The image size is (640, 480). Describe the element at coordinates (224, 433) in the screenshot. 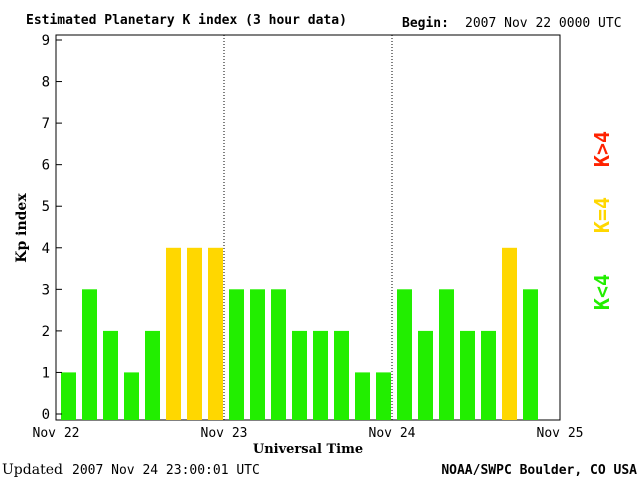

I see `x-tick-label: Nov 23` at that location.